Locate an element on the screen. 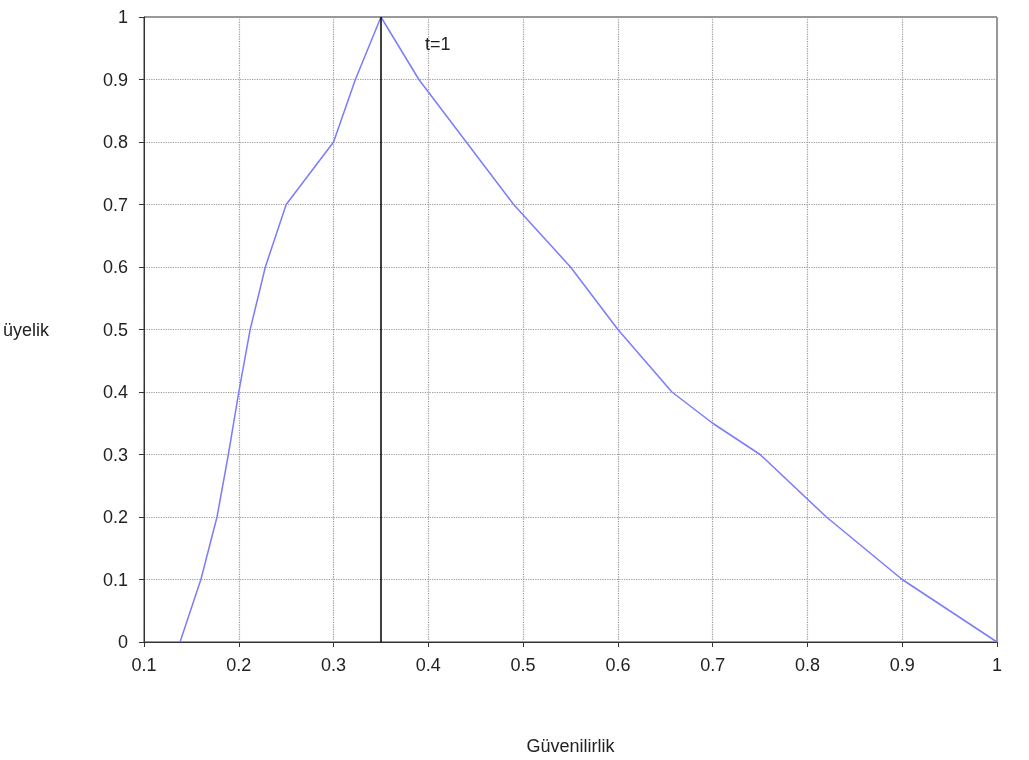 This screenshot has width=1029, height=760. x-tick-label: 0.1 is located at coordinates (144, 665).